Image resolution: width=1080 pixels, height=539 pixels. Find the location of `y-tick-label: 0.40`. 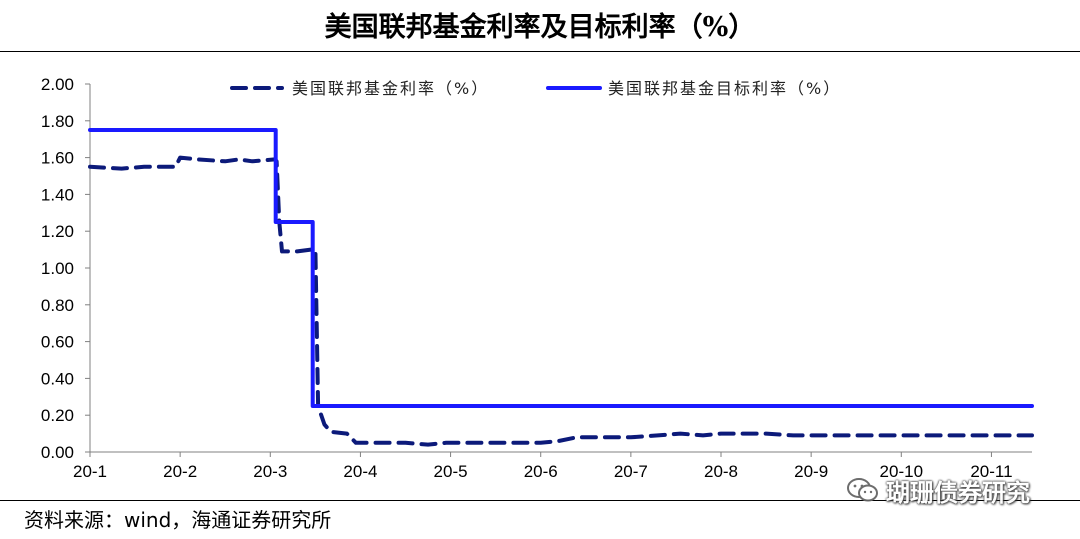

y-tick-label: 0.40 is located at coordinates (57, 378).